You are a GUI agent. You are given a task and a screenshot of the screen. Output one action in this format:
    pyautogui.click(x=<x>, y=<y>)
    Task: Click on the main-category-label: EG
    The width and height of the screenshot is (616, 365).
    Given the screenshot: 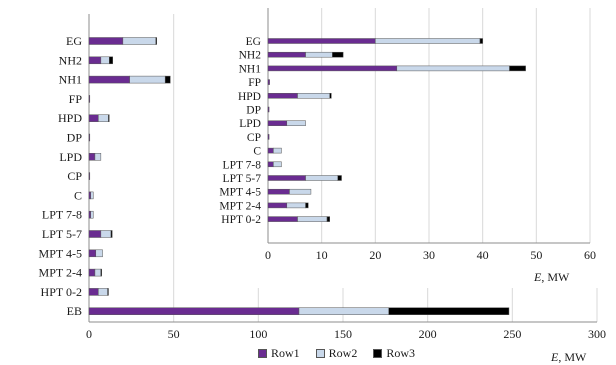 What is the action you would take?
    pyautogui.click(x=74, y=41)
    